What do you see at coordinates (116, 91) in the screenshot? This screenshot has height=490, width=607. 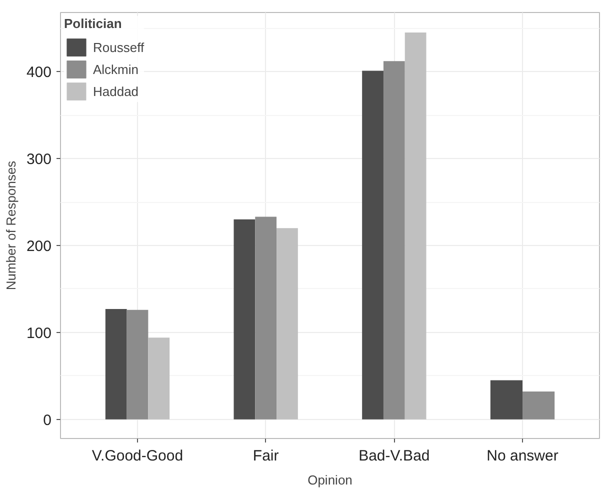 I see `legend-label: Haddad` at bounding box center [116, 91].